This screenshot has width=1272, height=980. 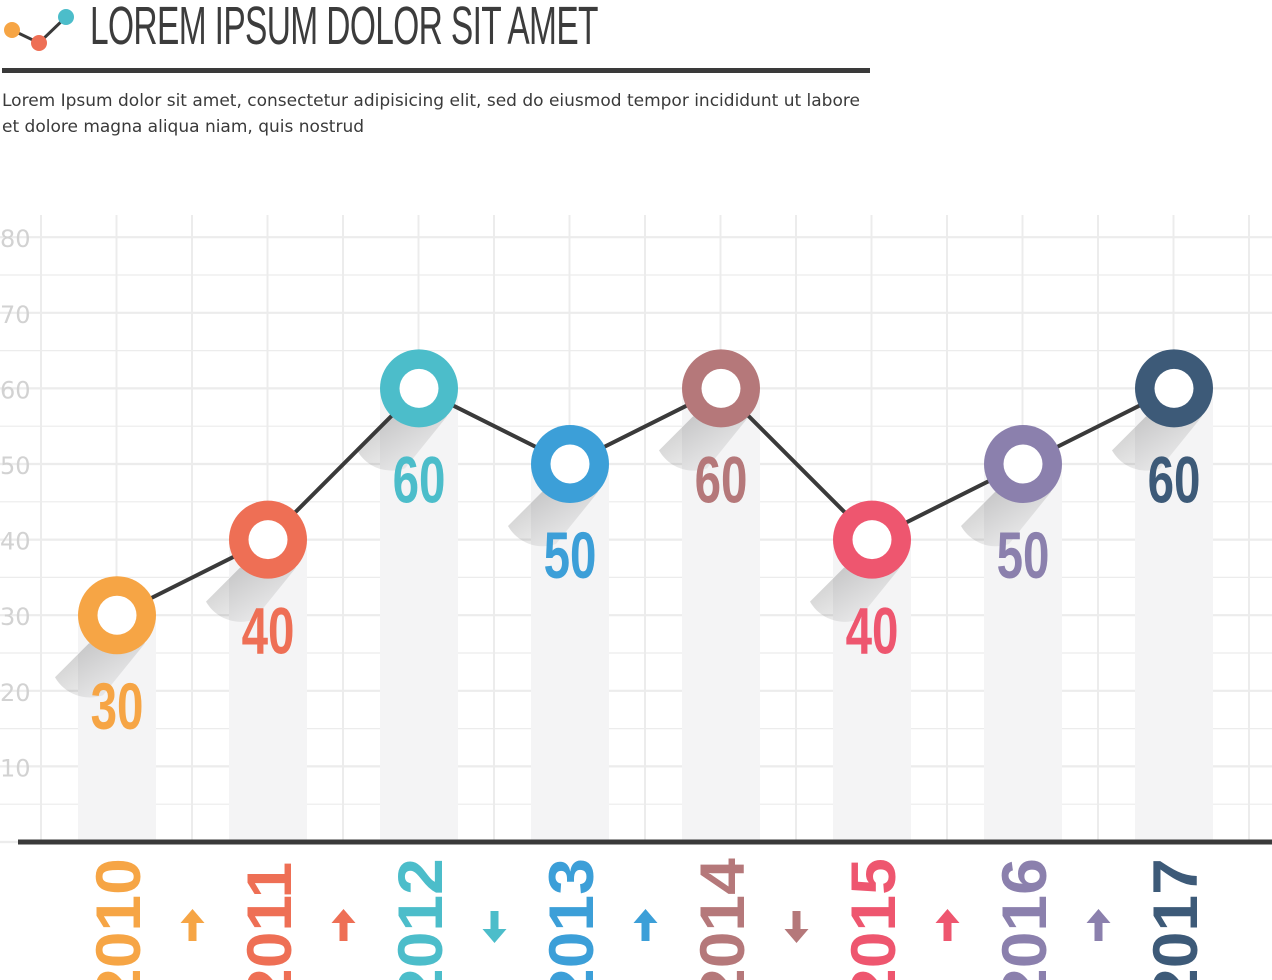 I want to click on value-label: 30, so click(x=117, y=707).